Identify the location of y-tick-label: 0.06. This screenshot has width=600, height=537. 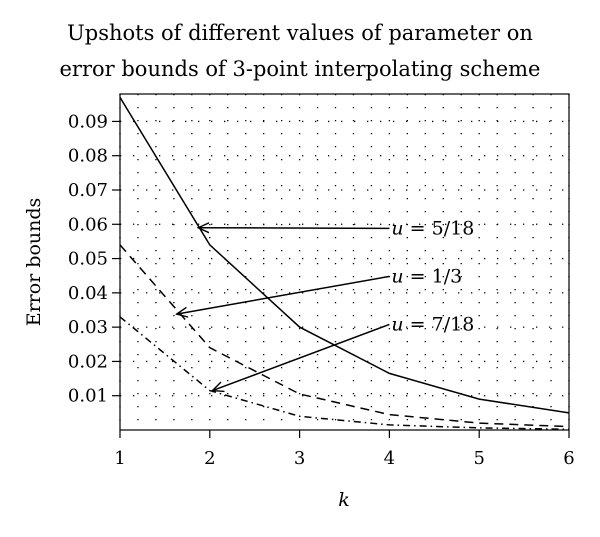
(88, 224).